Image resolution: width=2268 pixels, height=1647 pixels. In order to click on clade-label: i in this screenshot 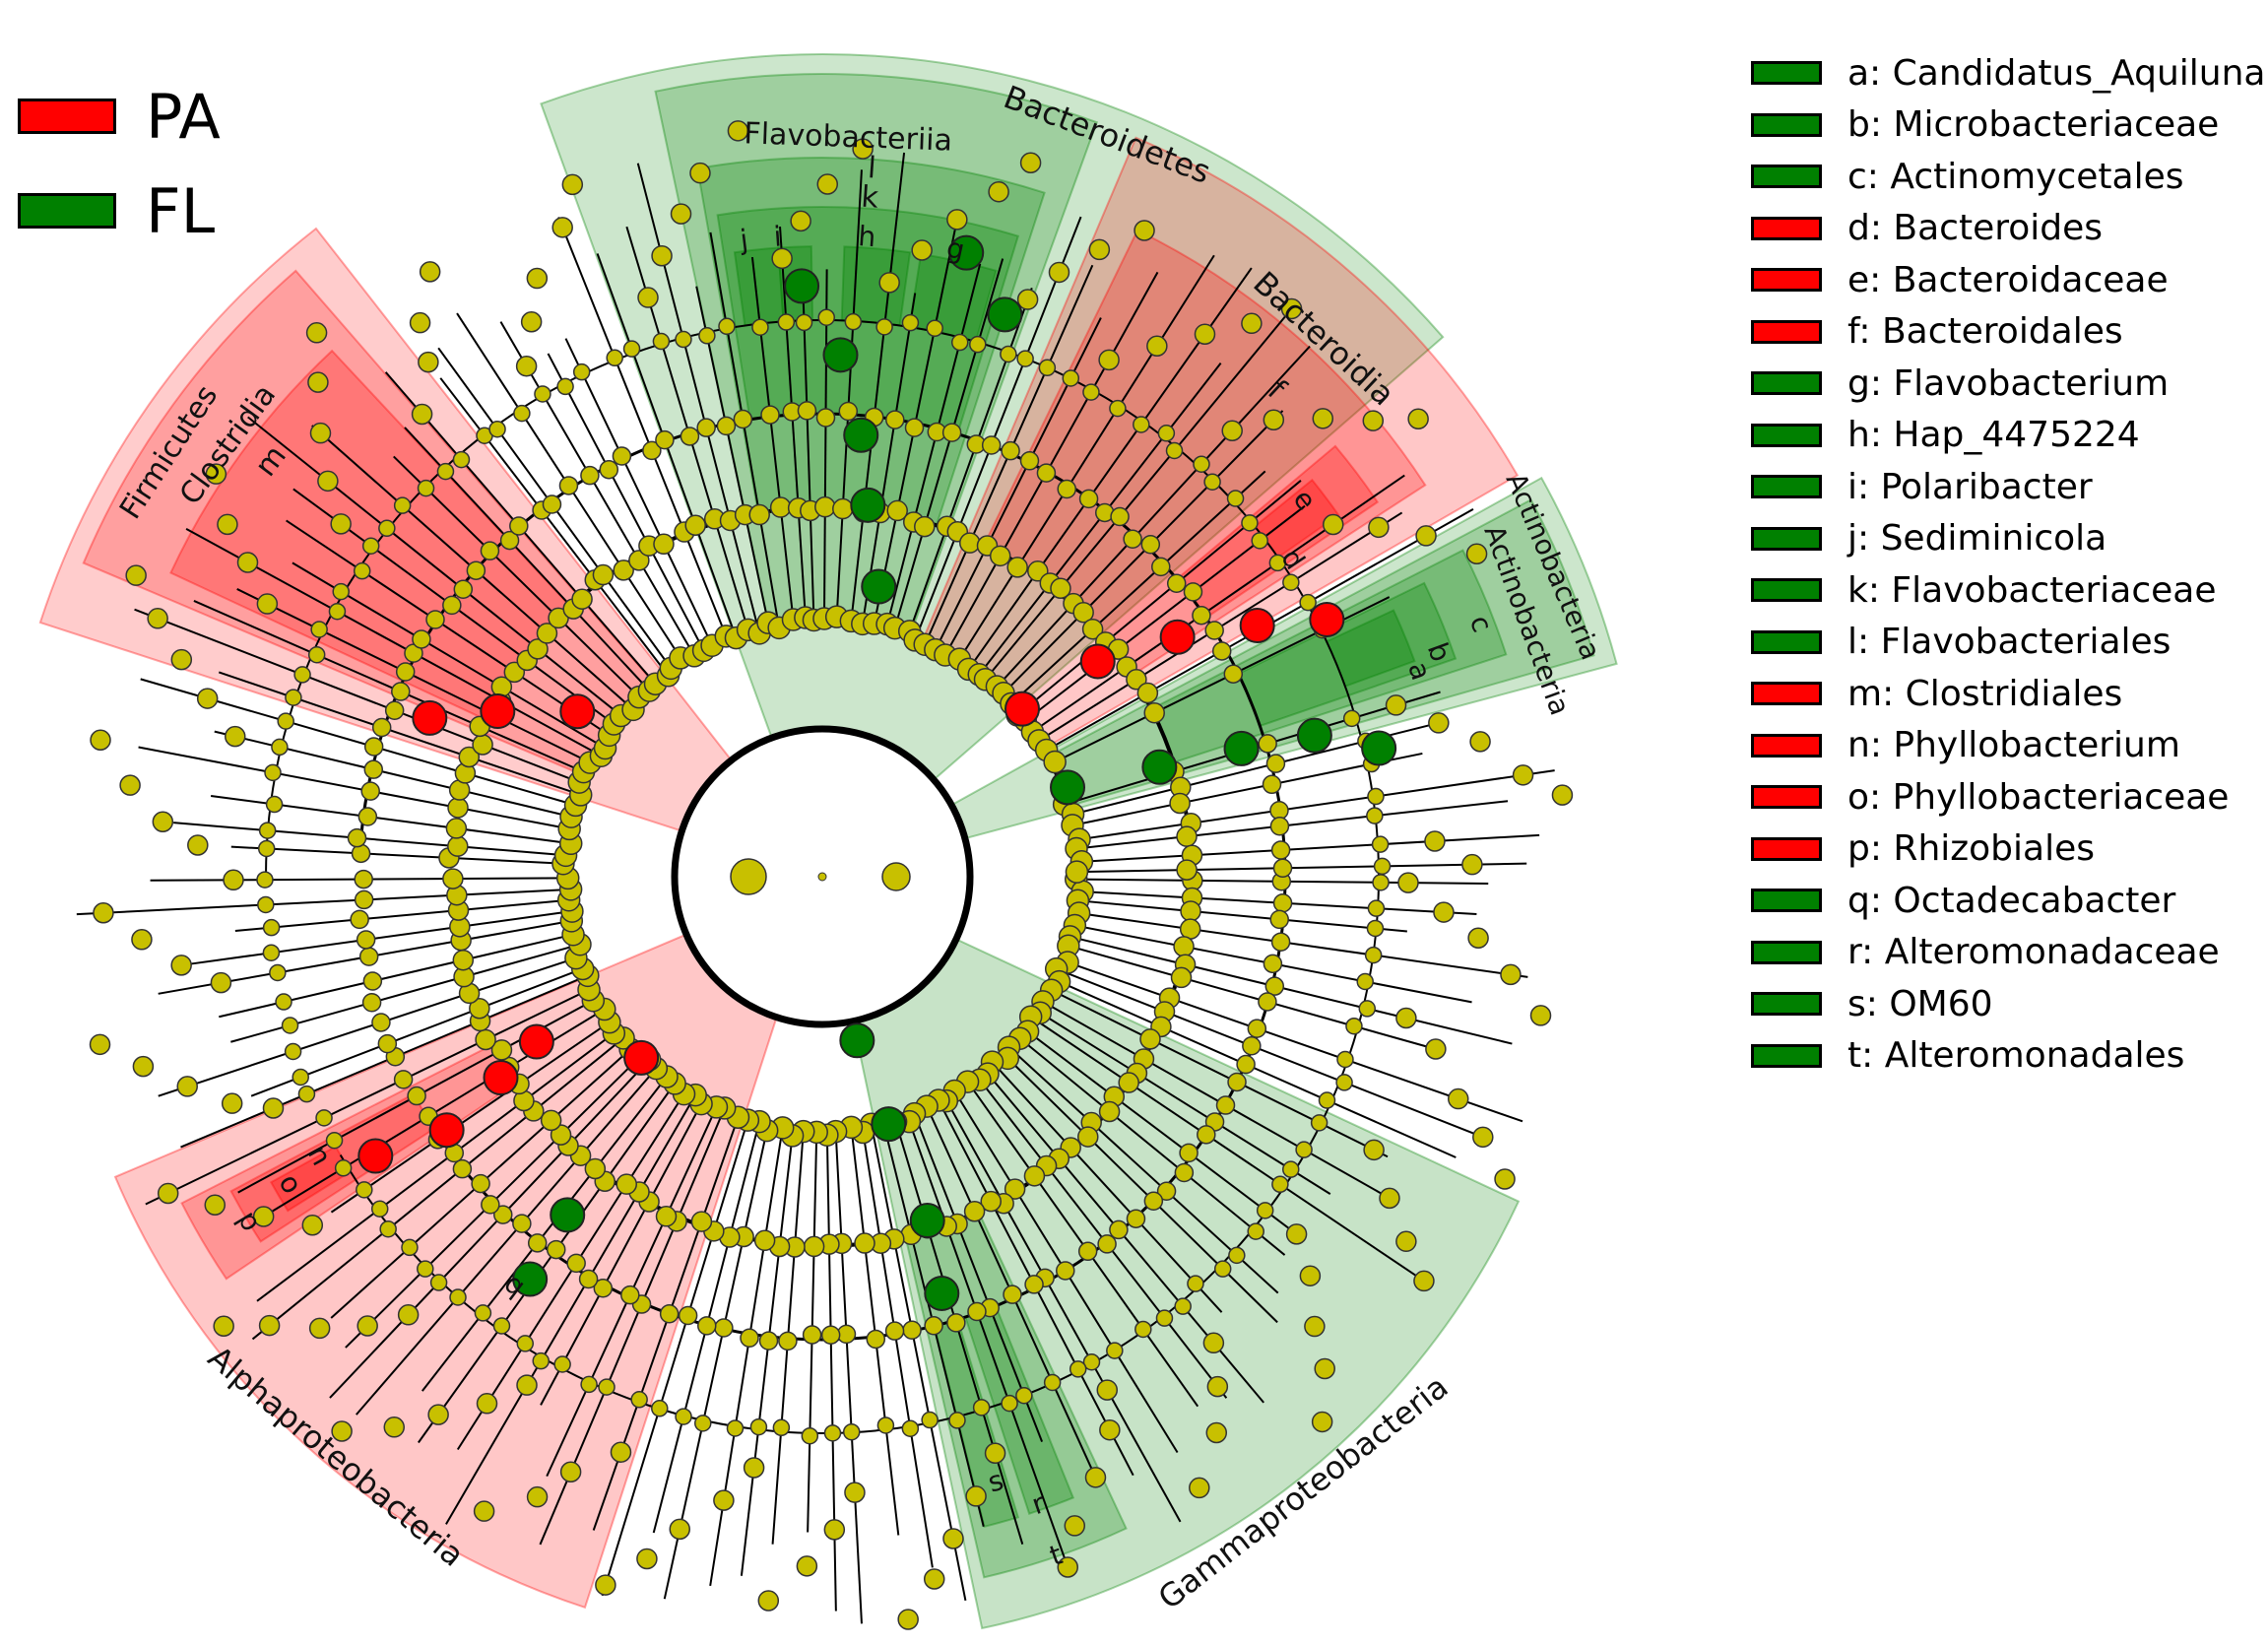, I will do `click(778, 236)`.